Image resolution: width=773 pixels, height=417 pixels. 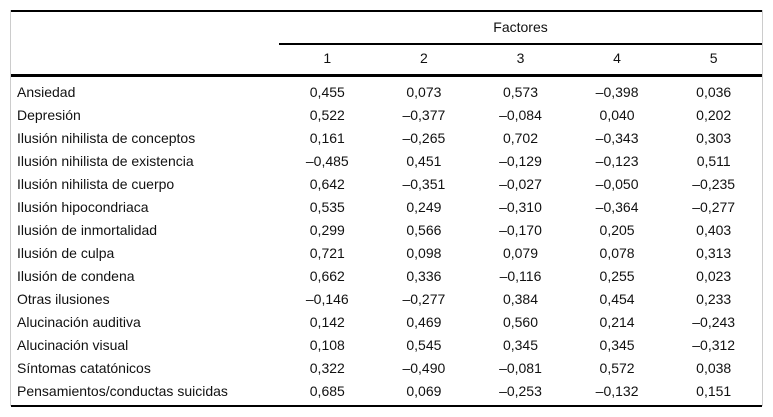 I want to click on cell: 0,511, so click(x=713, y=160).